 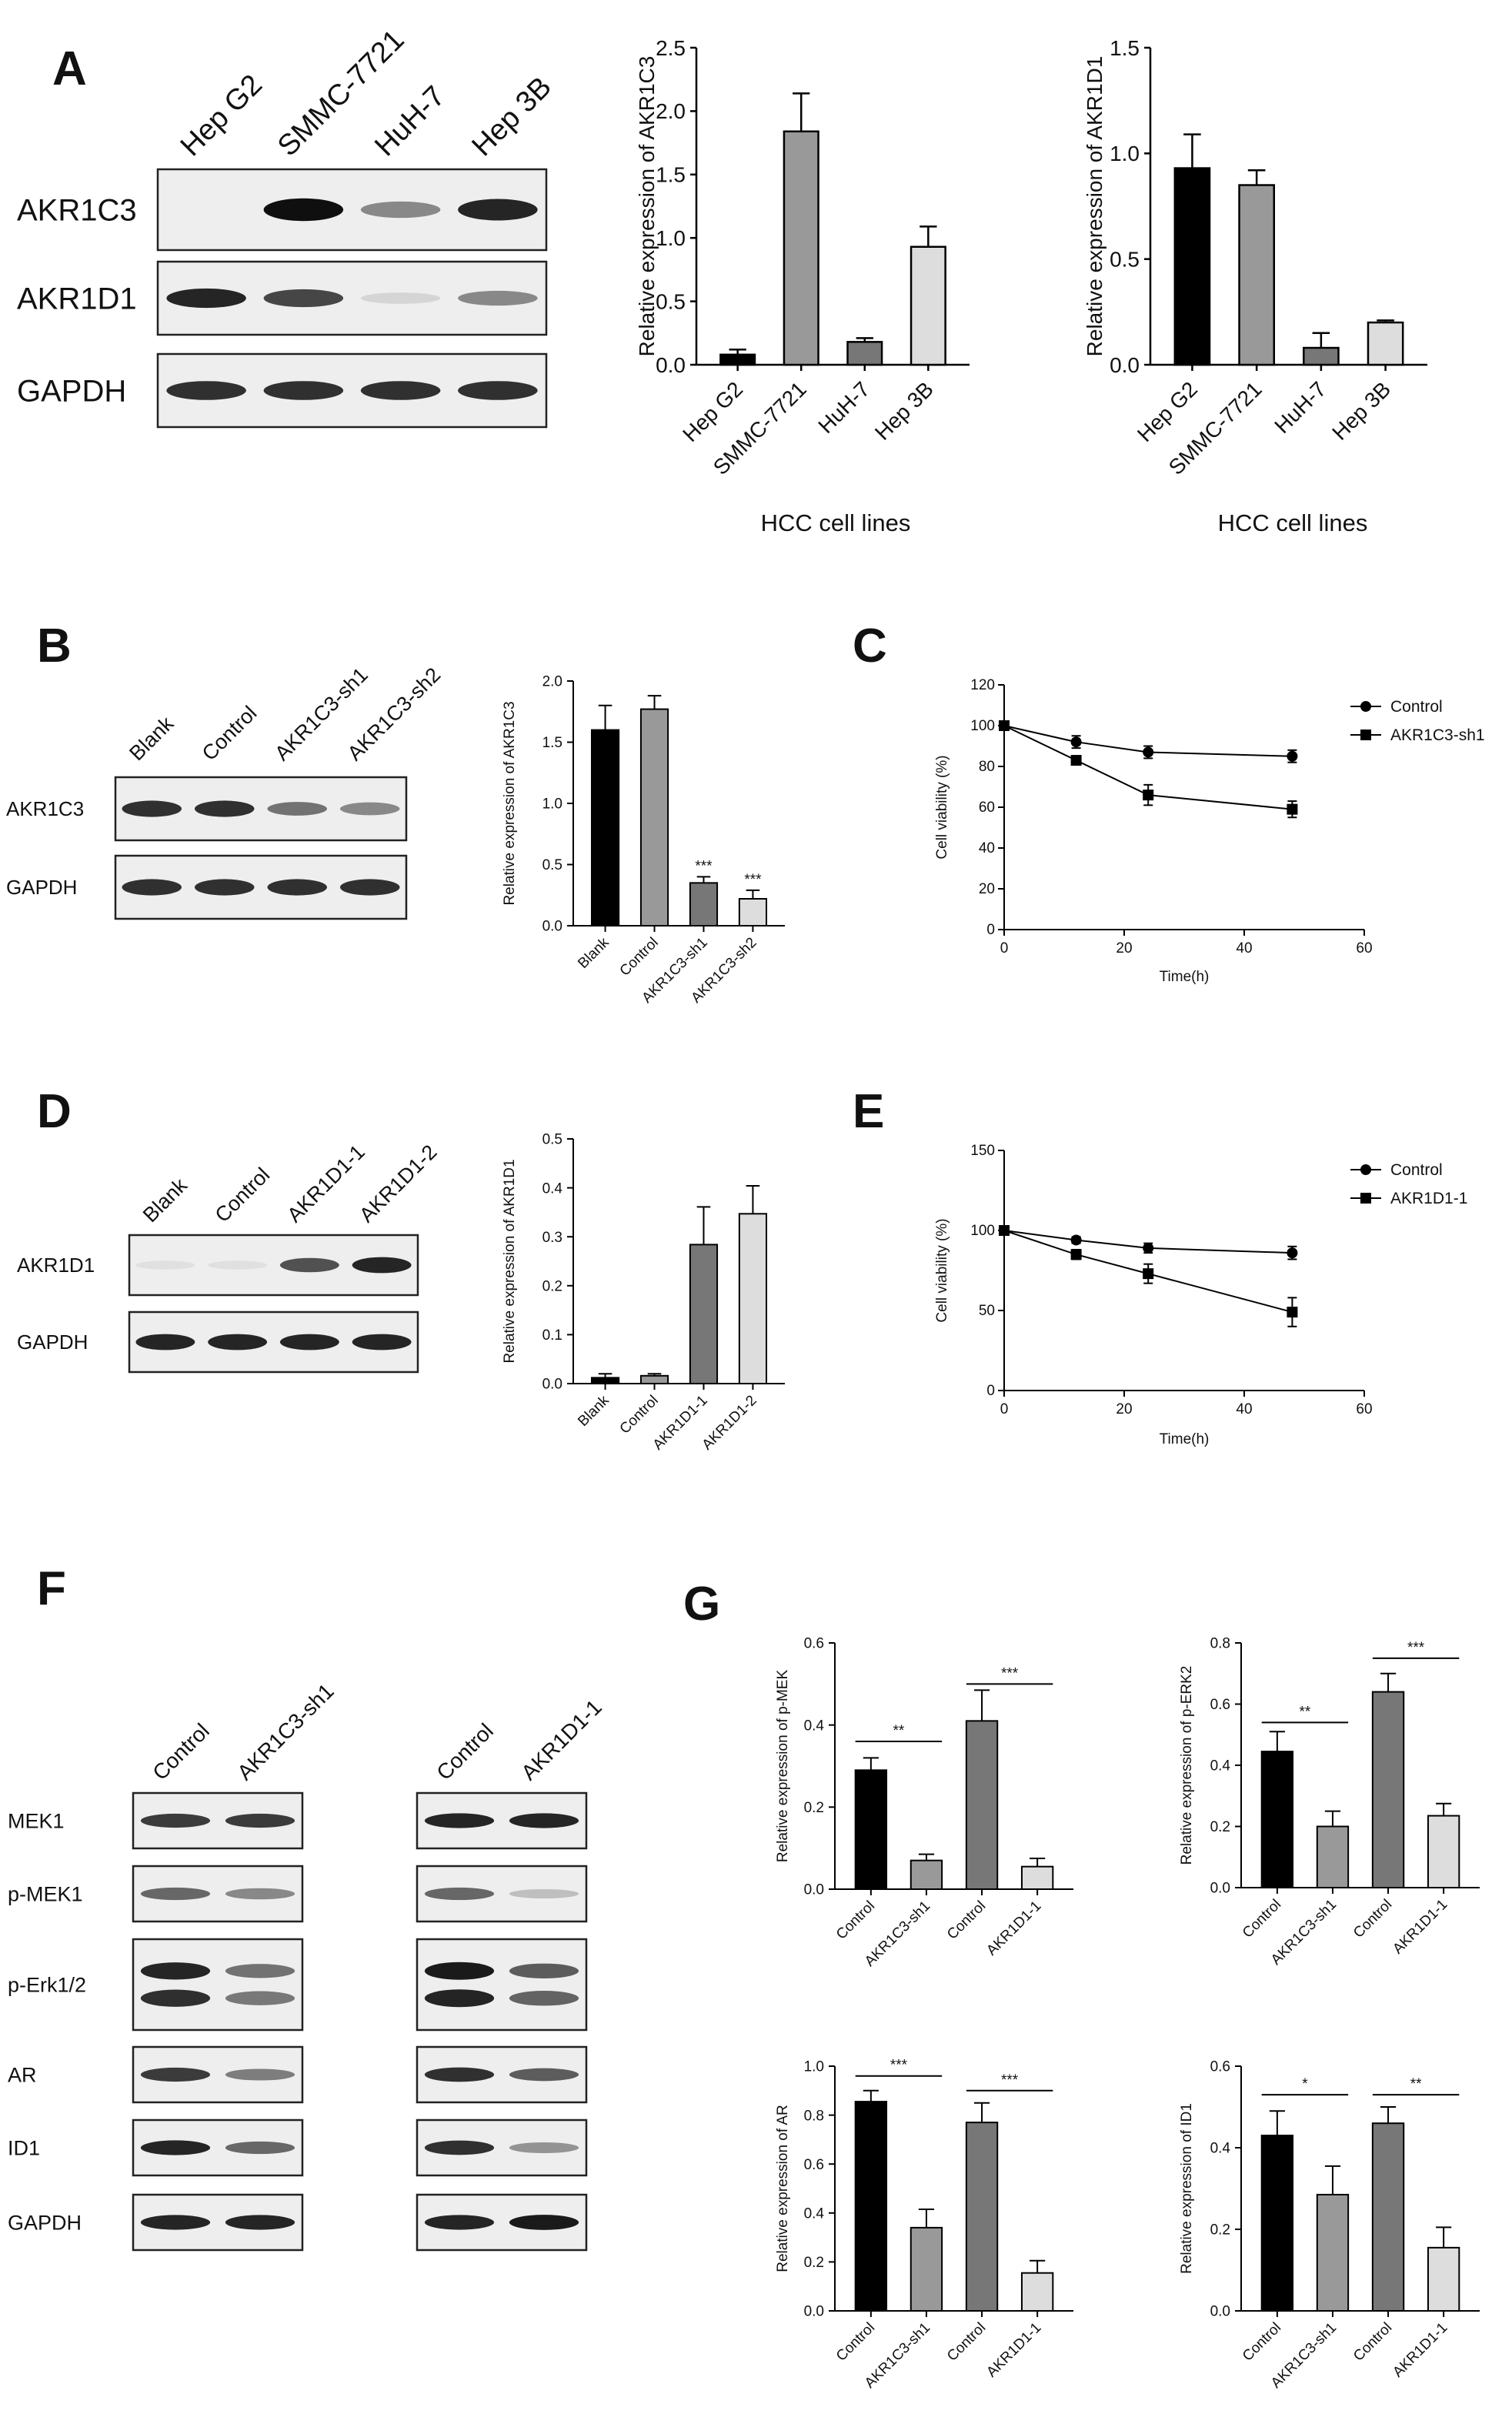 I want to click on series-akr1d1-1: AKR1D1-1, so click(x=1233, y=1258).